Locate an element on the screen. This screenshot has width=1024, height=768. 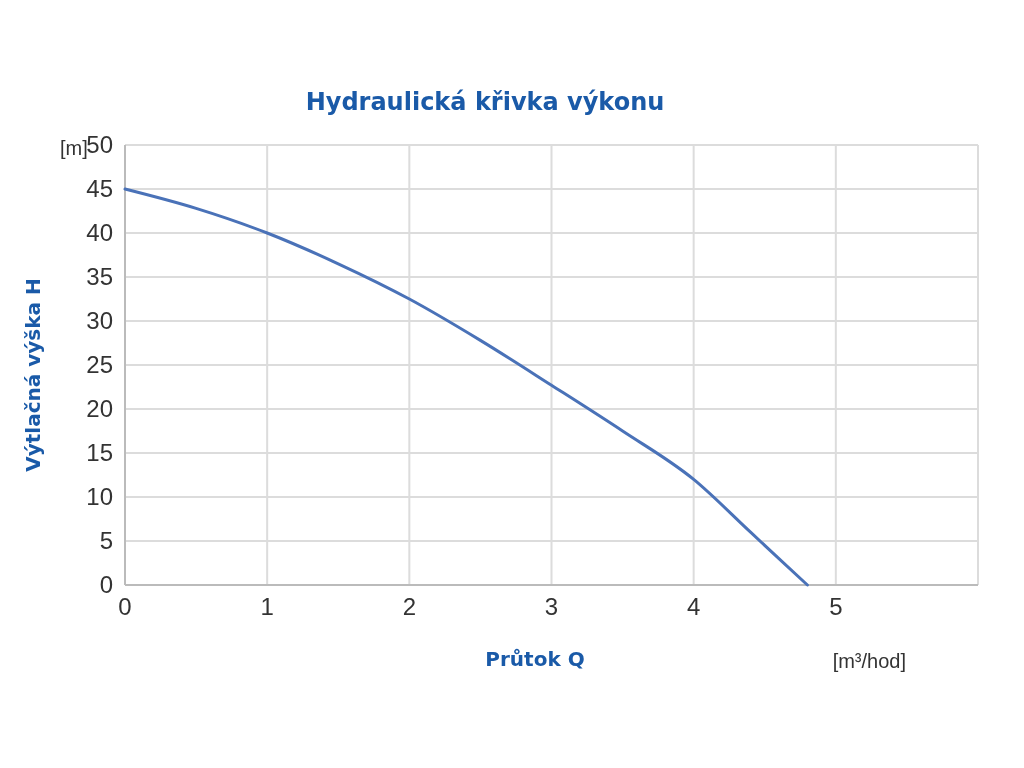
y-tick-label: 20 is located at coordinates (99, 409).